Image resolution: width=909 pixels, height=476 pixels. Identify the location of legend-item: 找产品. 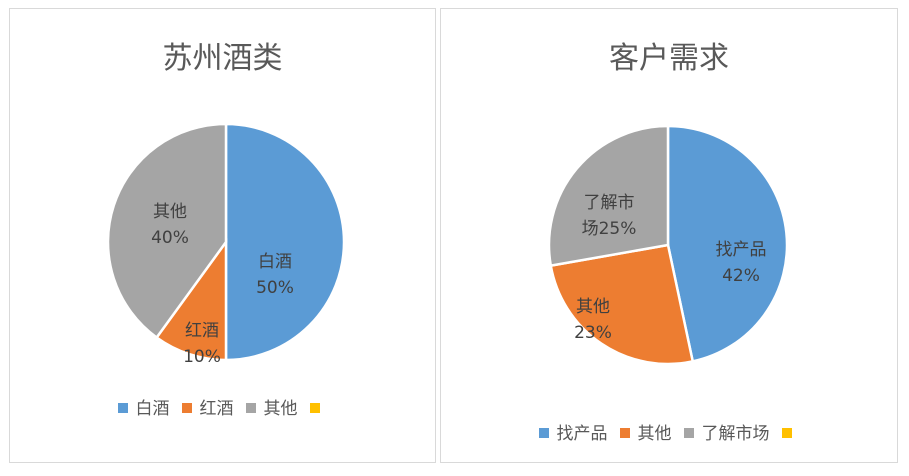
(573, 431).